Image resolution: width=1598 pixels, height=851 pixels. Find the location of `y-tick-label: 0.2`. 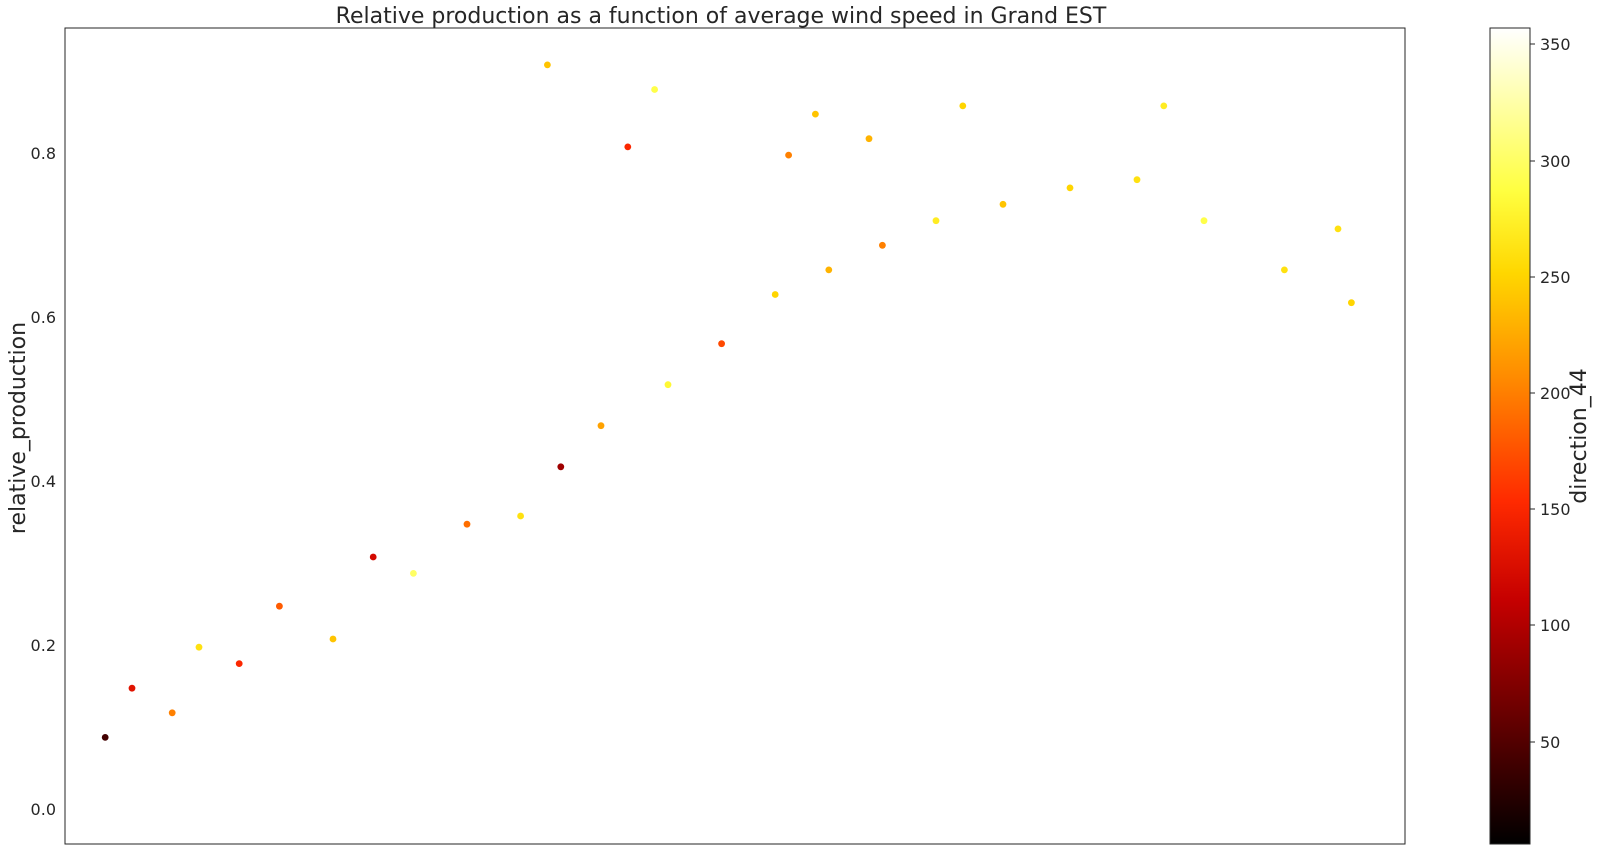

y-tick-label: 0.2 is located at coordinates (43, 645).